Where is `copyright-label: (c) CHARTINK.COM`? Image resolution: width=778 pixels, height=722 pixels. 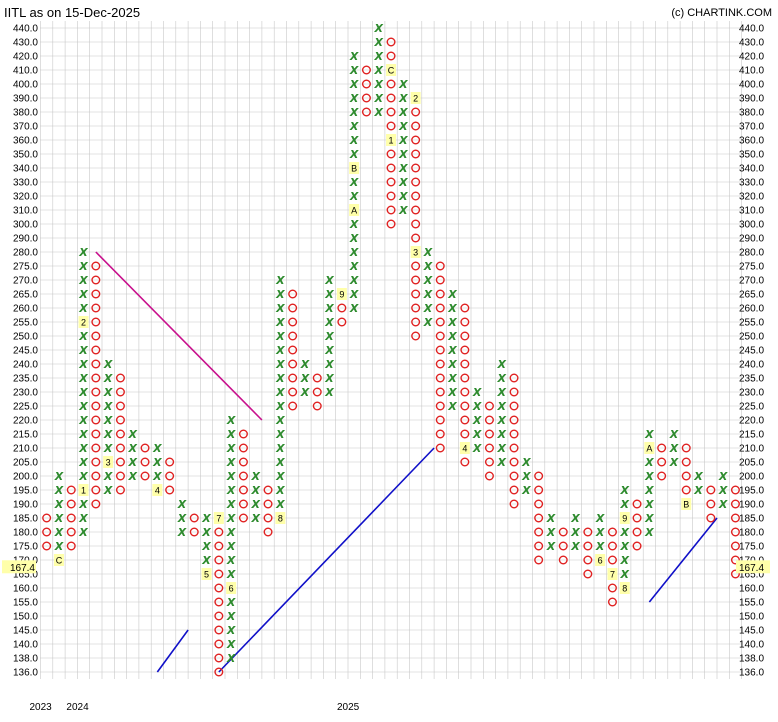 copyright-label: (c) CHARTINK.COM is located at coordinates (721, 13).